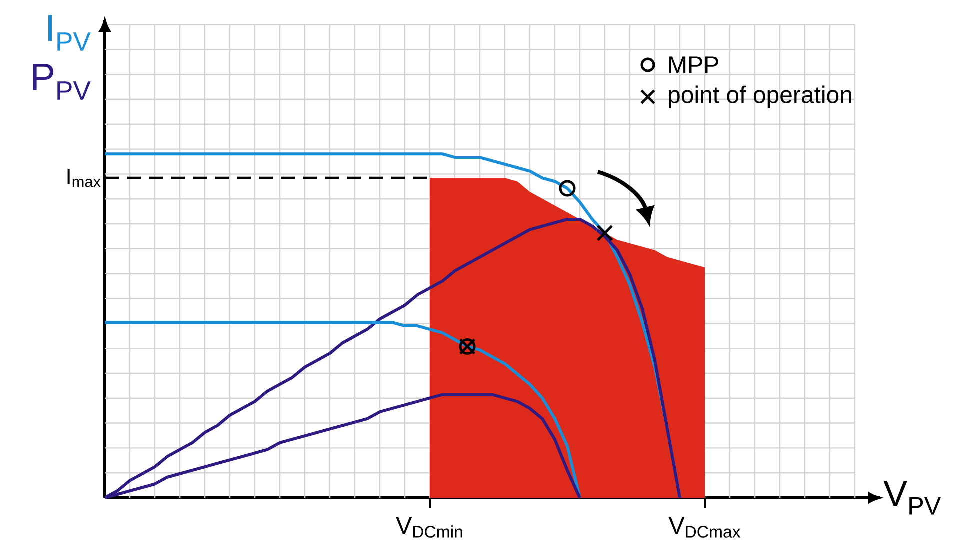 The width and height of the screenshot is (976, 560). Describe the element at coordinates (694, 65) in the screenshot. I see `legend-label: MPP` at that location.